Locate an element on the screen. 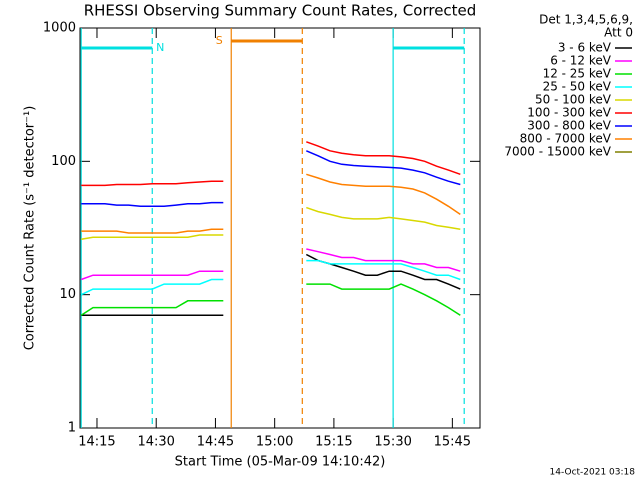  x-tick-label: 15:30 is located at coordinates (392, 442).